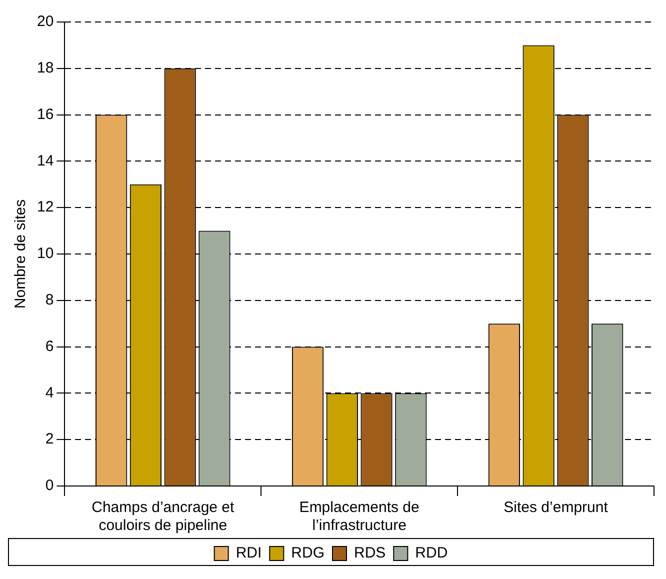 The width and height of the screenshot is (666, 579). What do you see at coordinates (49, 485) in the screenshot?
I see `y-tick-label: 0` at bounding box center [49, 485].